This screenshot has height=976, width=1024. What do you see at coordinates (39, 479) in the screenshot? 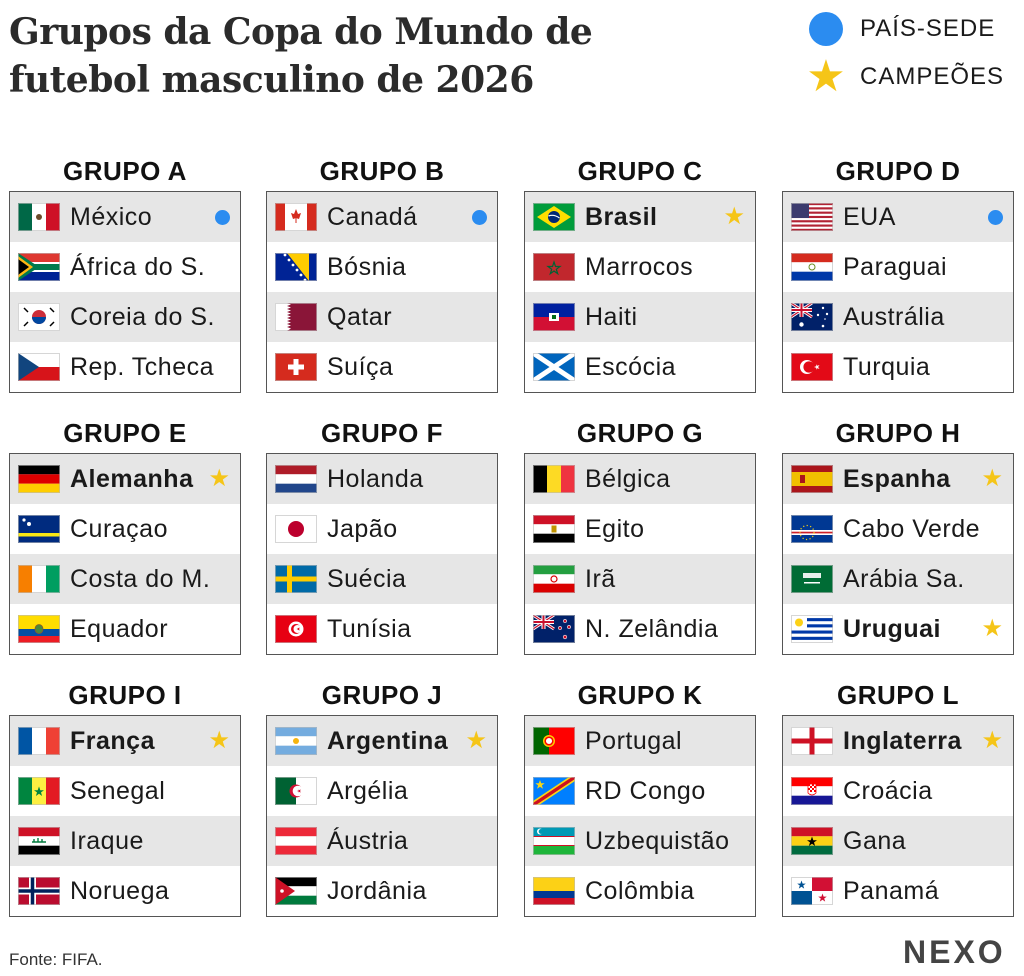
I see `germany-flag-icon` at bounding box center [39, 479].